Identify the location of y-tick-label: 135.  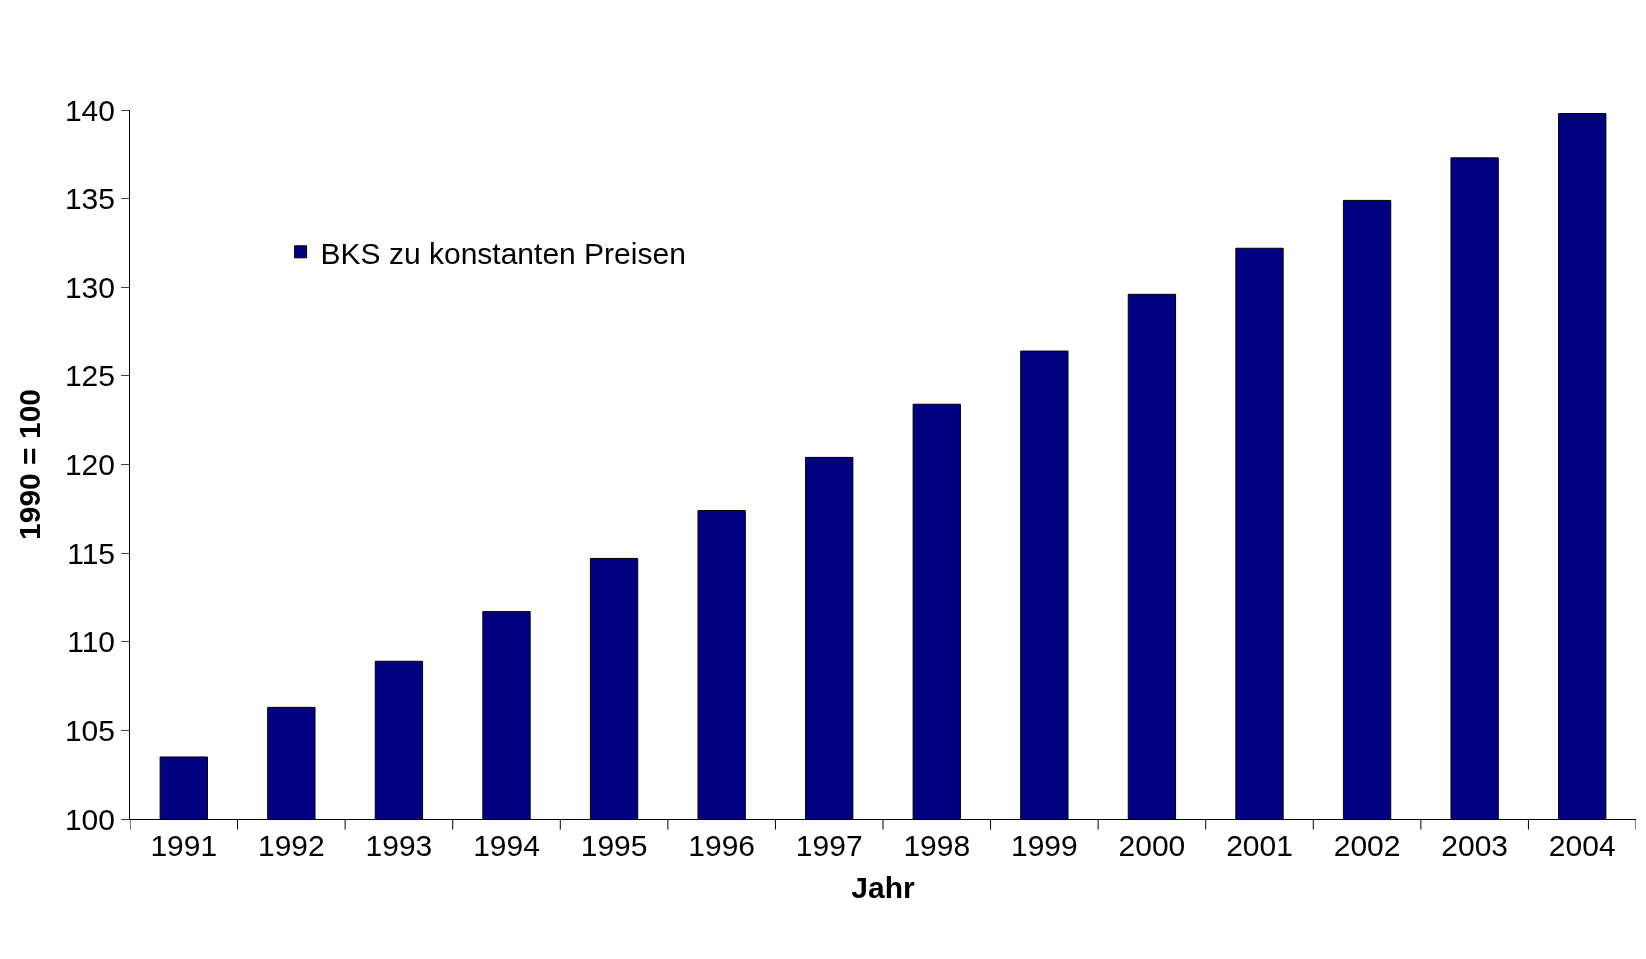
(89, 199).